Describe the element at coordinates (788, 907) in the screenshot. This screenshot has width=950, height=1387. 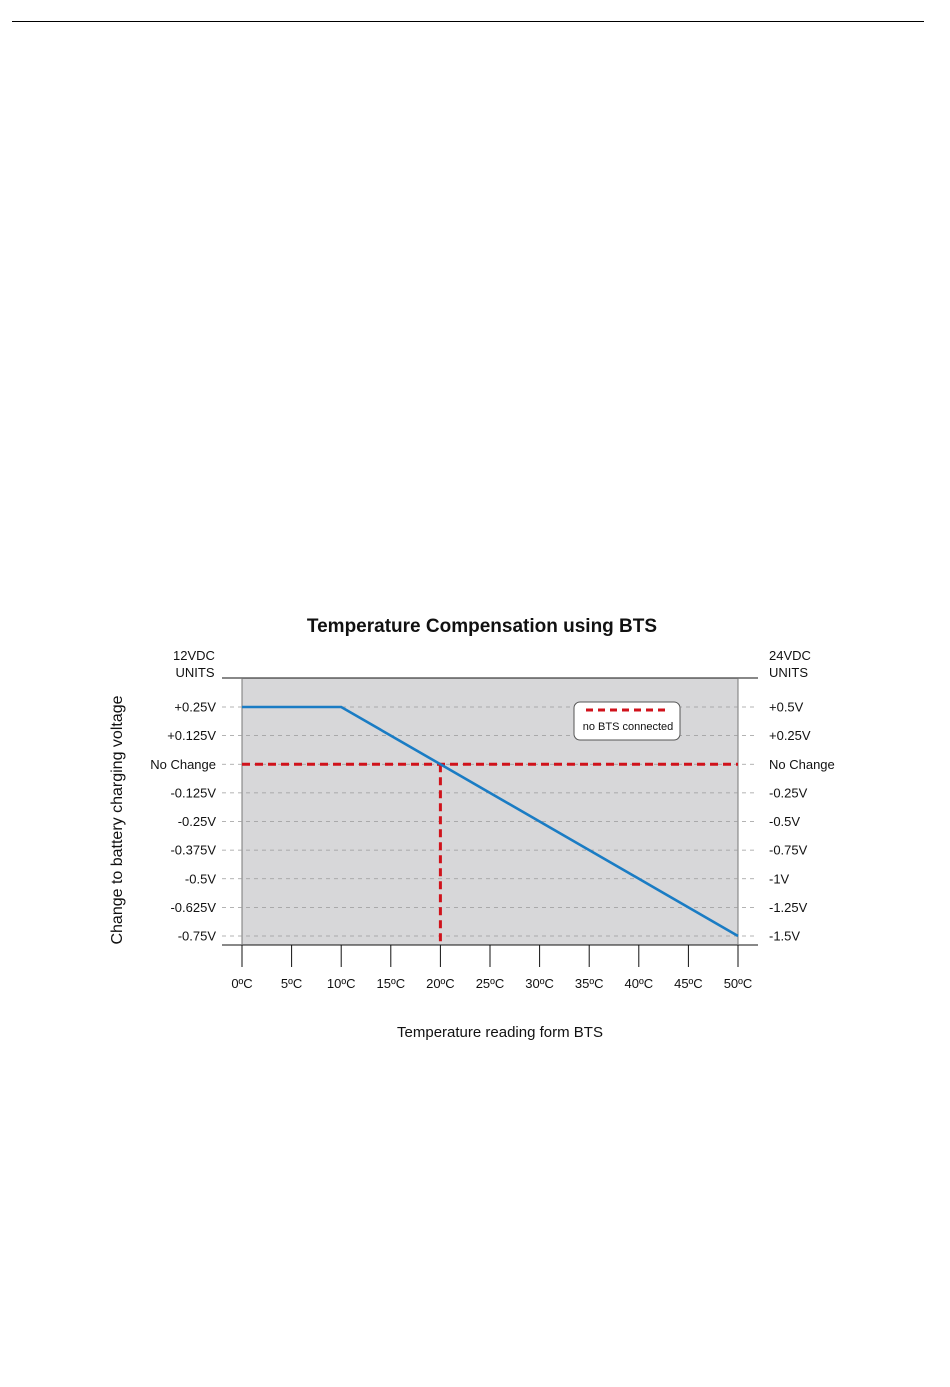
I see `right-tick-label: -1.25V` at that location.